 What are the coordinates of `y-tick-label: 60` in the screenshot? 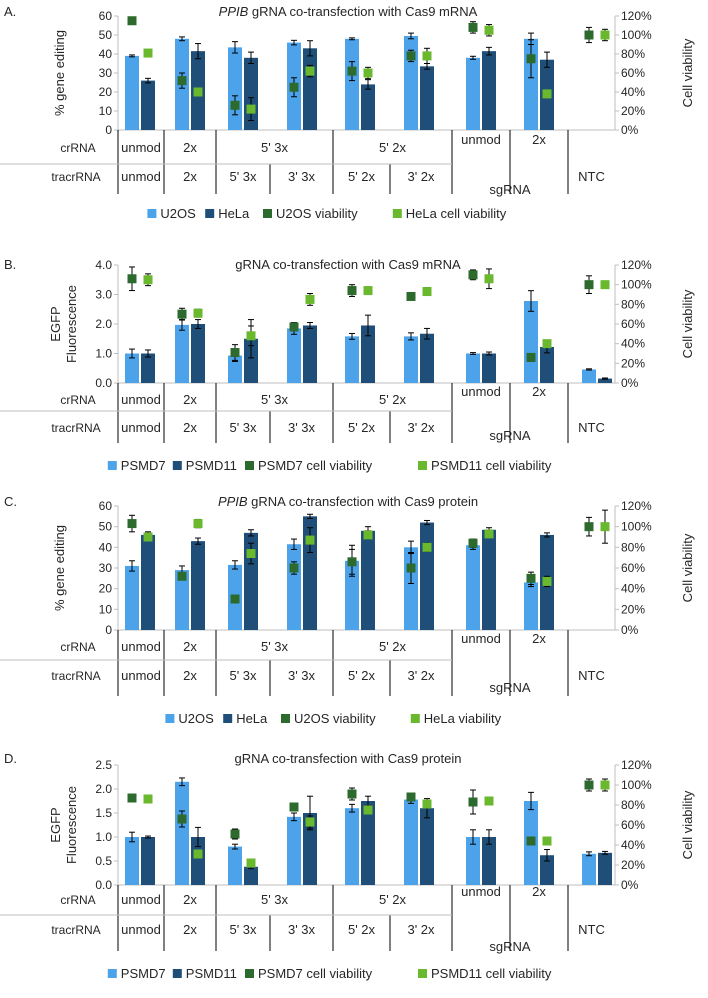 It's located at (106, 506).